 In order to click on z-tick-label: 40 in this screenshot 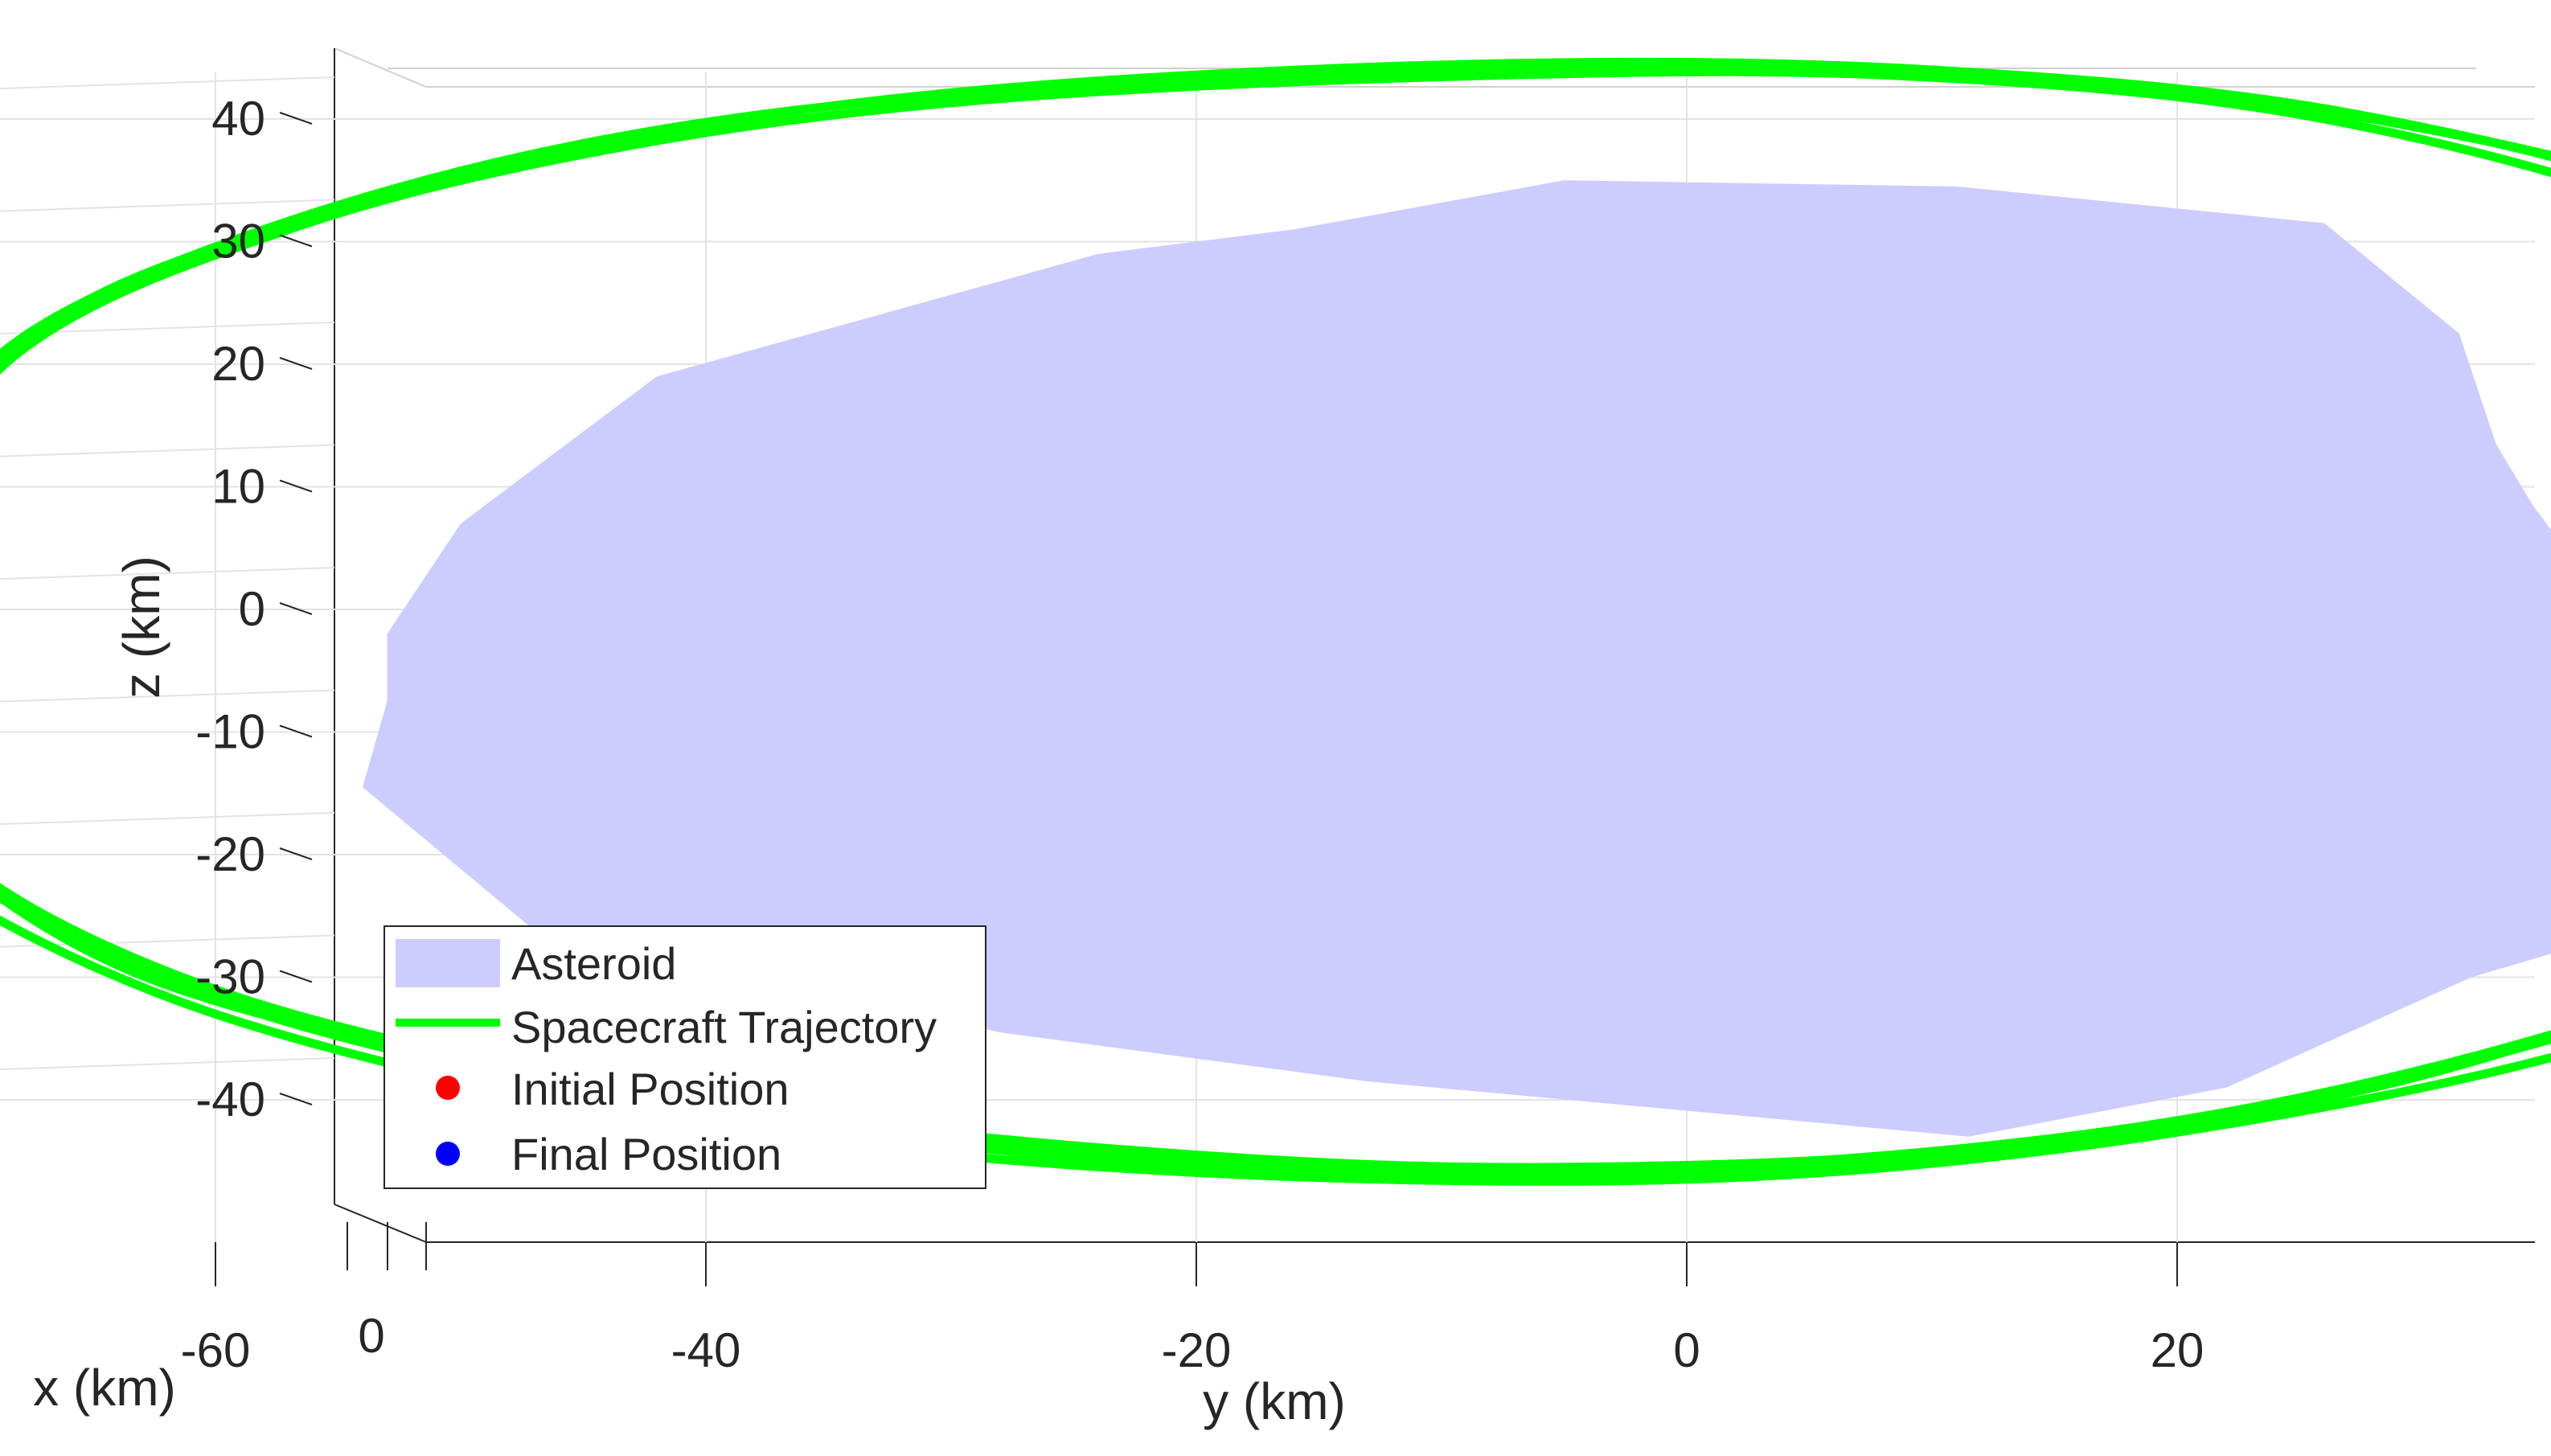, I will do `click(238, 119)`.